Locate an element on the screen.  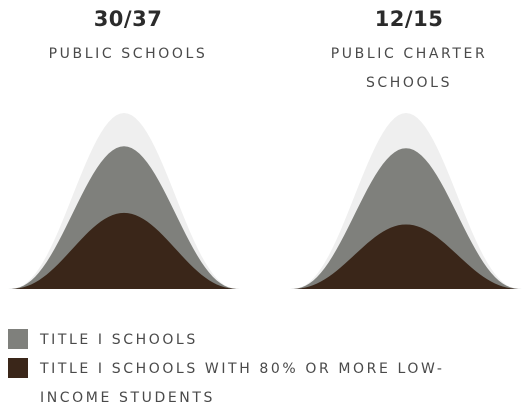
chart-public-charter-schools: 12/15 PUBLIC CHARTER SCHOOLS is located at coordinates (406, 49).